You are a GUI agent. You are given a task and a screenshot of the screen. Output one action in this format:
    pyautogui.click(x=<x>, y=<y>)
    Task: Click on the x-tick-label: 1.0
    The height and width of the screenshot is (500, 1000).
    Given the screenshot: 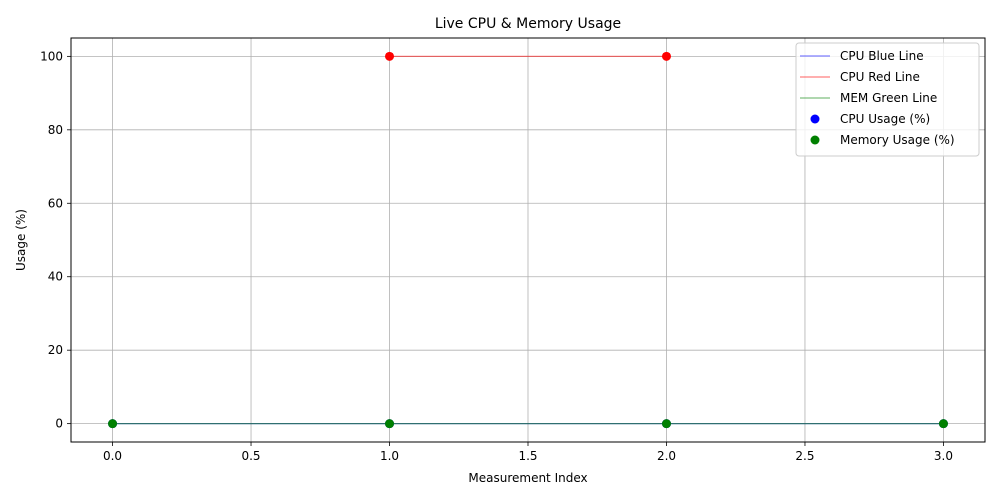 What is the action you would take?
    pyautogui.click(x=389, y=456)
    